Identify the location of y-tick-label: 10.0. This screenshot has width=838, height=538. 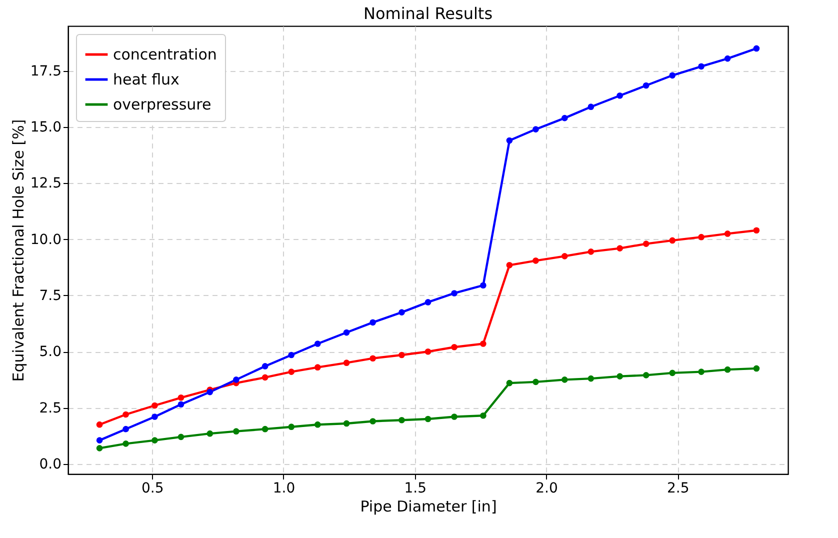
(46, 240).